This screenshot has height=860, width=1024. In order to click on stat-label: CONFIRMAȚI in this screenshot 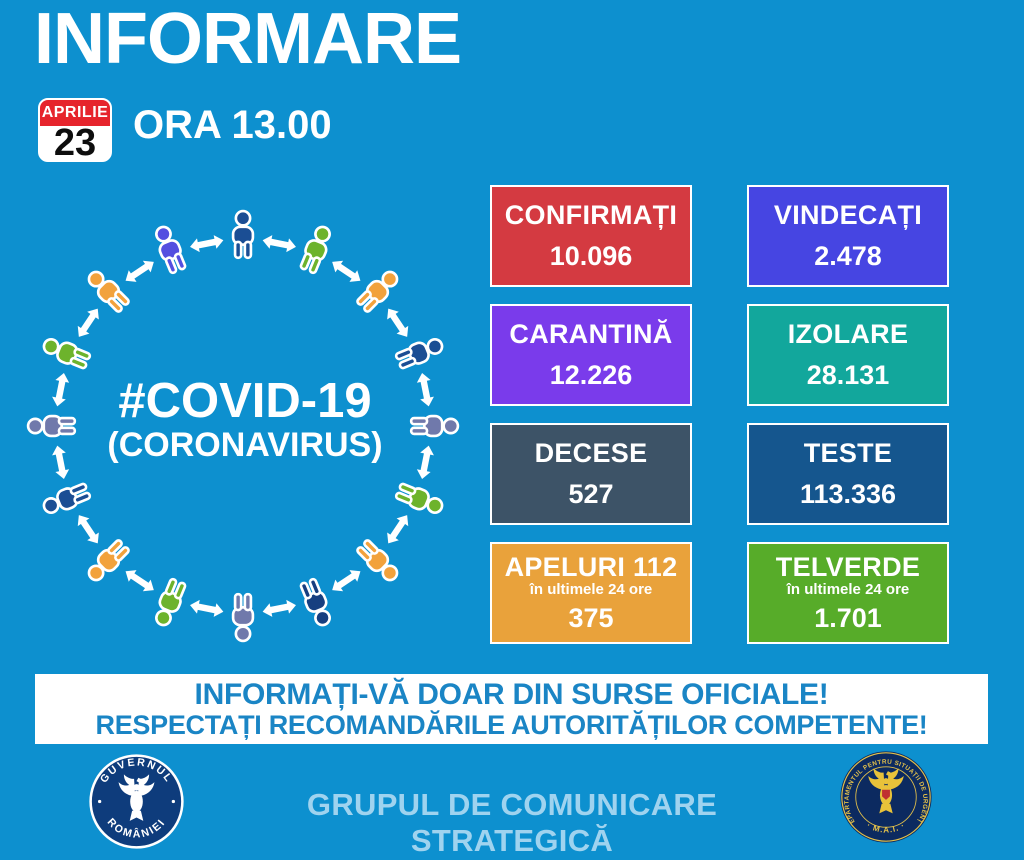, I will do `click(591, 215)`.